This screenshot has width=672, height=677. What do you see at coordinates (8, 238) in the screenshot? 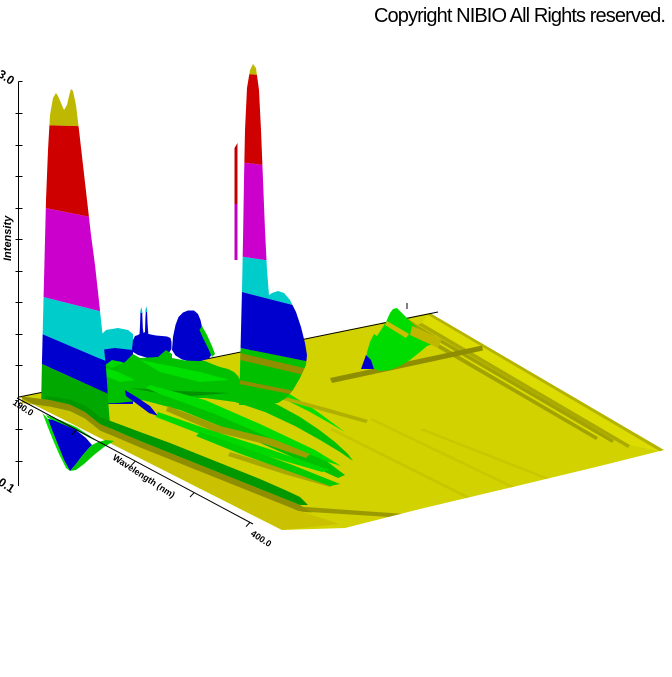
I see `svg-text: Intensity` at bounding box center [8, 238].